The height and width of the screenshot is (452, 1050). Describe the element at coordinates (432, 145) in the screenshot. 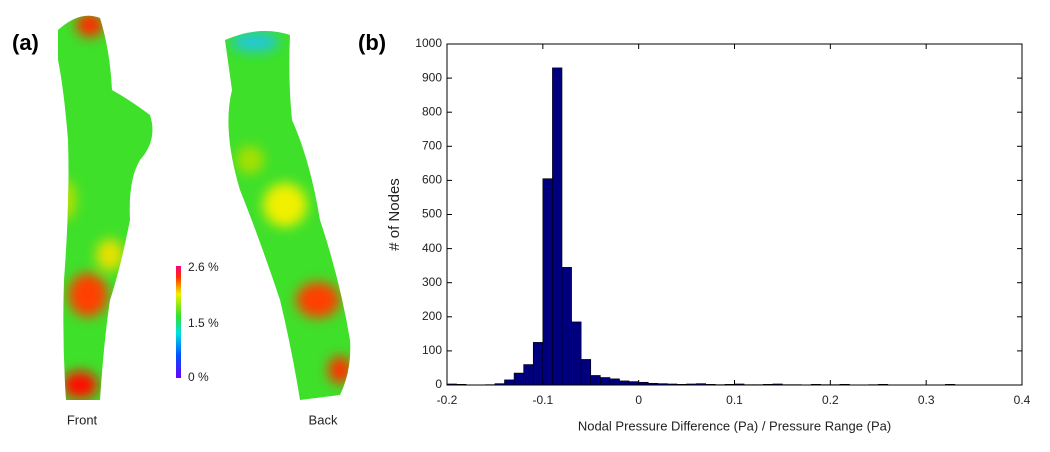

I see `y-tick-label: 700` at that location.